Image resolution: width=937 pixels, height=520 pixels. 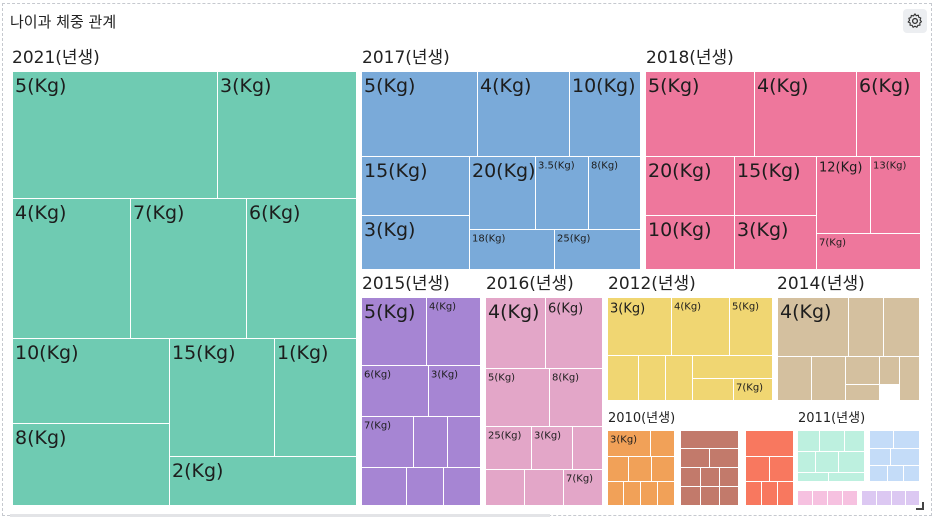 What do you see at coordinates (915, 21) in the screenshot?
I see `settings-button` at bounding box center [915, 21].